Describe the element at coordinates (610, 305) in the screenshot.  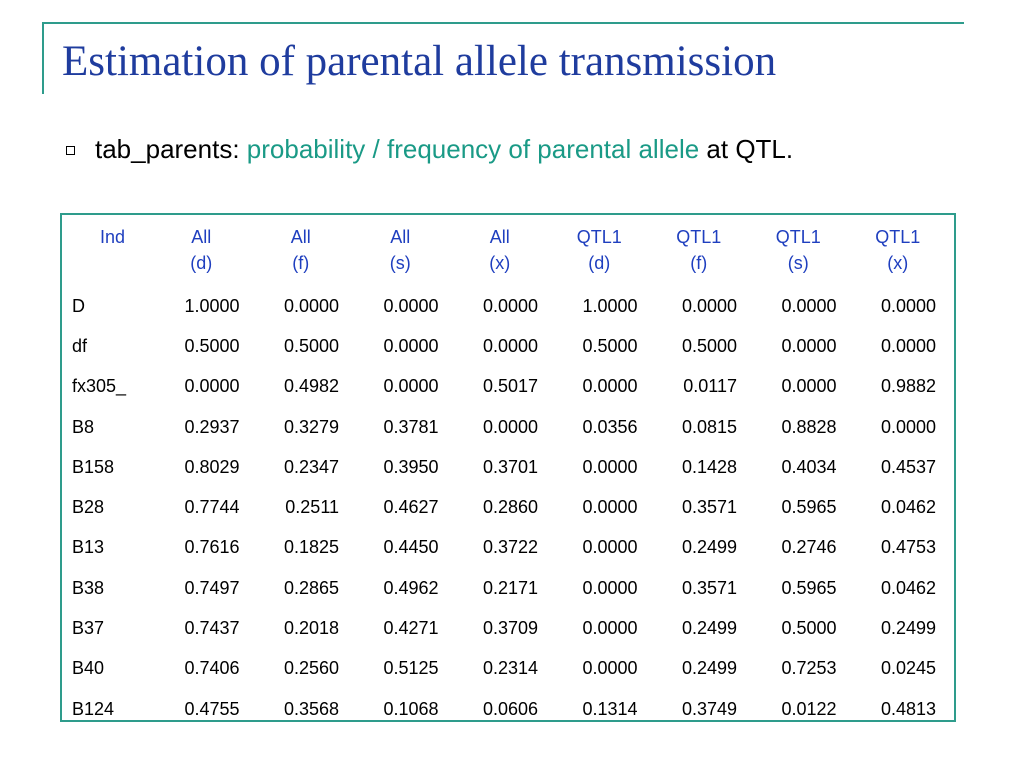
I see `value-cell: 1.0000` at that location.